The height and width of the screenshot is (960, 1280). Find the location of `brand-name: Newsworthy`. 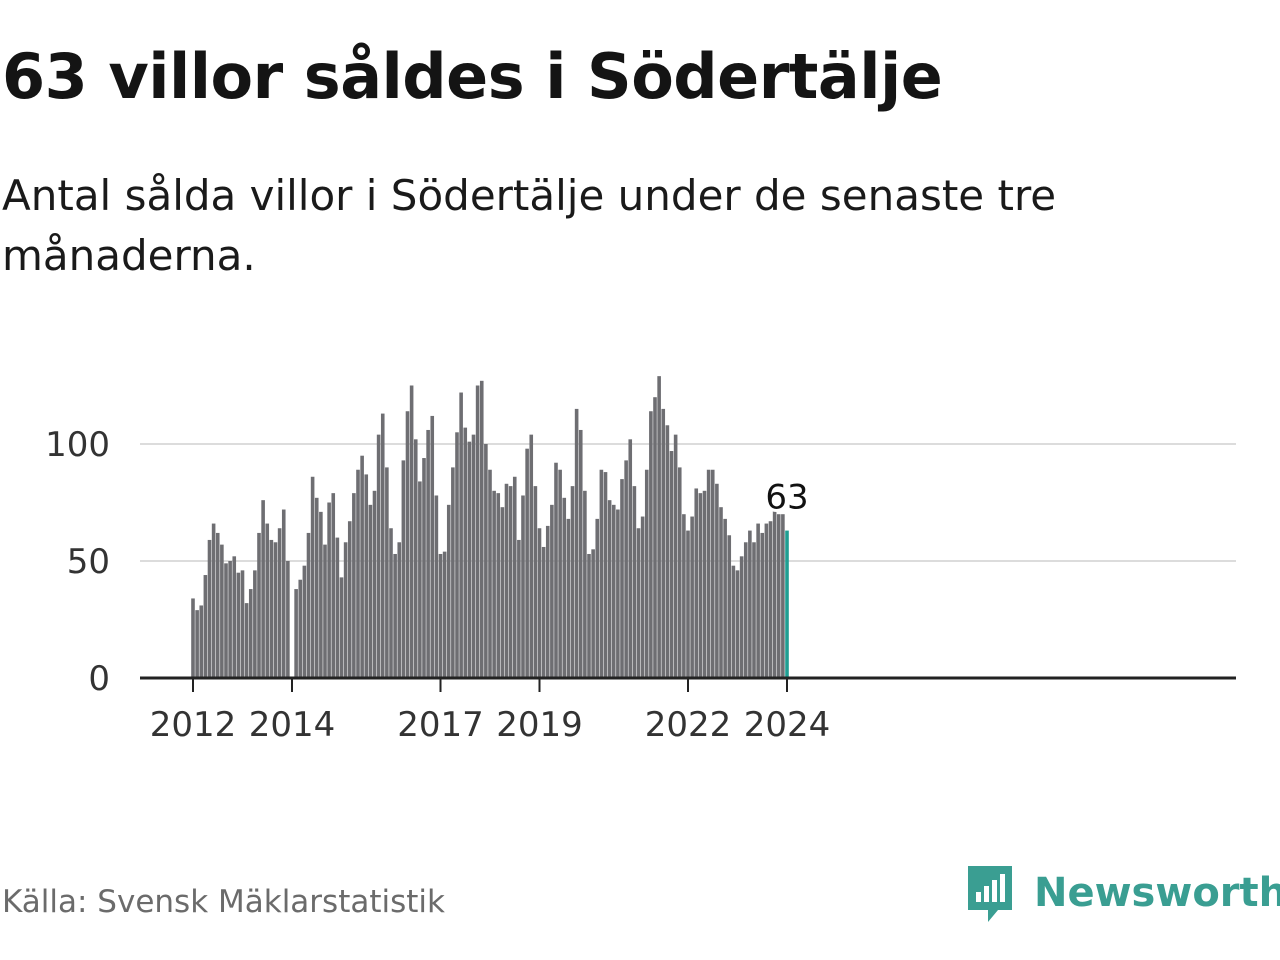

brand-name: Newsworthy is located at coordinates (1157, 893).